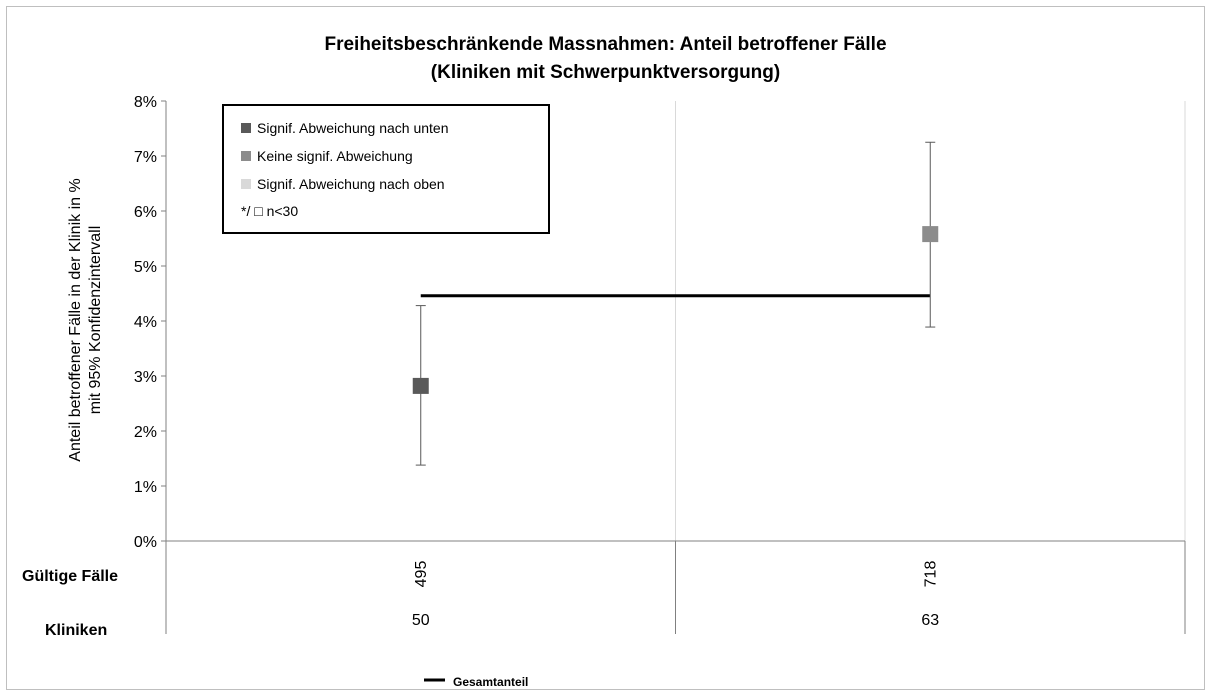 Image resolution: width=1211 pixels, height=691 pixels. I want to click on legend-note: */ □ n<30, so click(269, 211).